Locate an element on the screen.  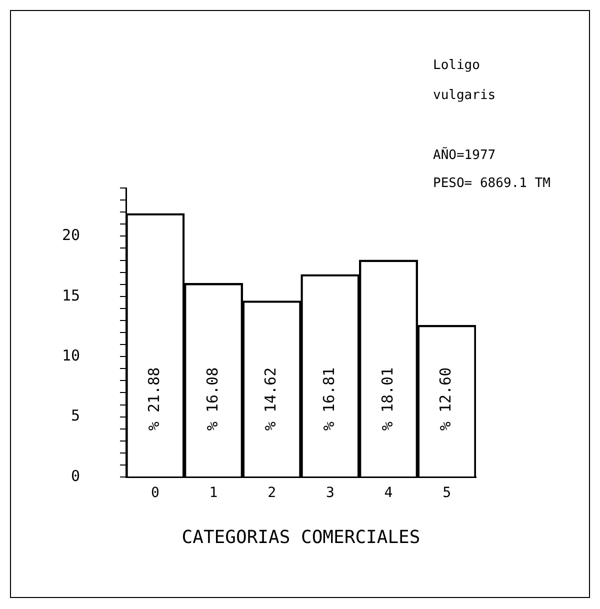
data-label: % 18.01 is located at coordinates (387, 399).